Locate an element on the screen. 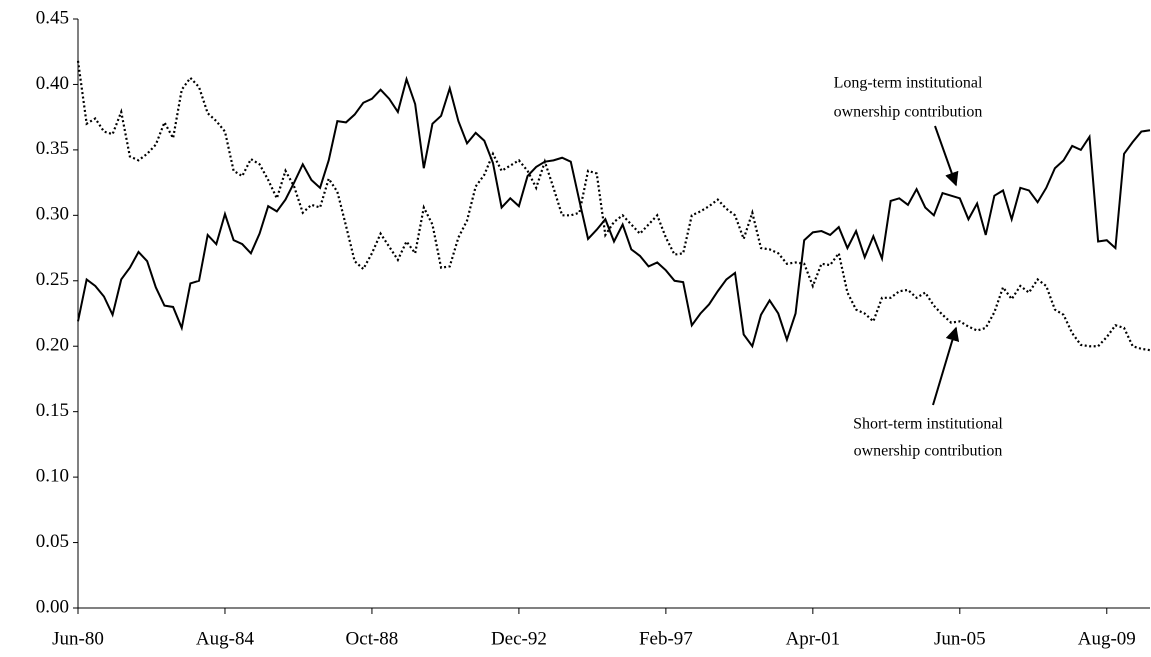 The width and height of the screenshot is (1151, 657). y-tick-label: 0.35 is located at coordinates (52, 148).